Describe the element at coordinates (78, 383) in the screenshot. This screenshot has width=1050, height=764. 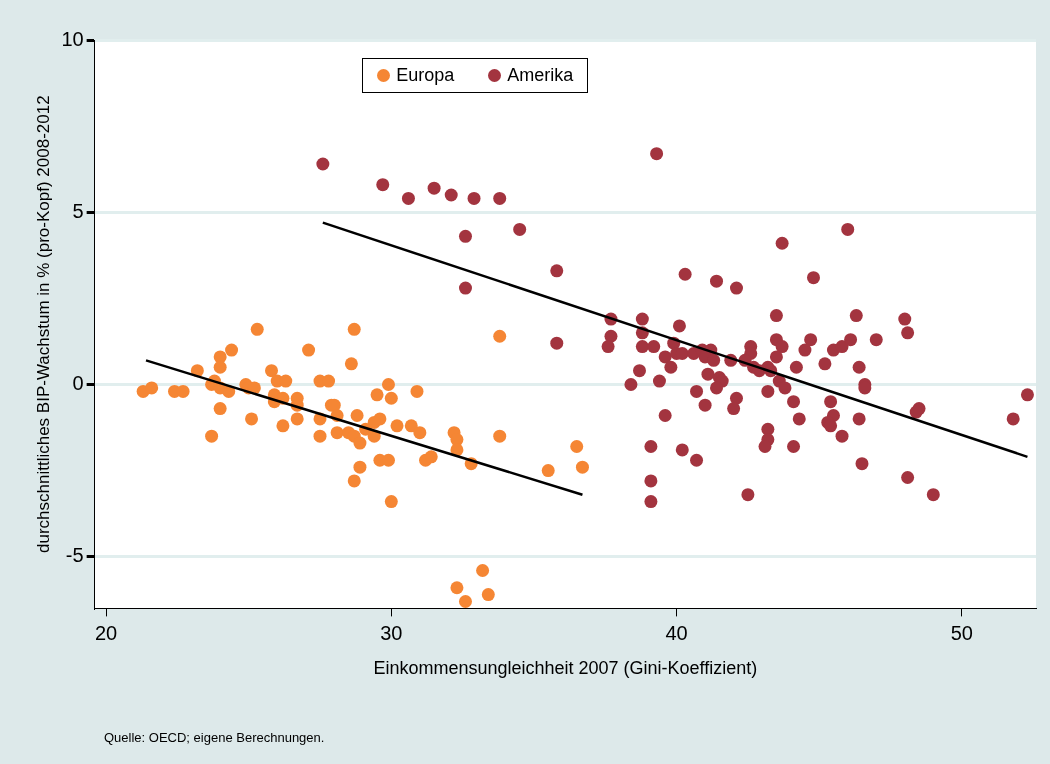
I see `y-tick-label: 0` at that location.